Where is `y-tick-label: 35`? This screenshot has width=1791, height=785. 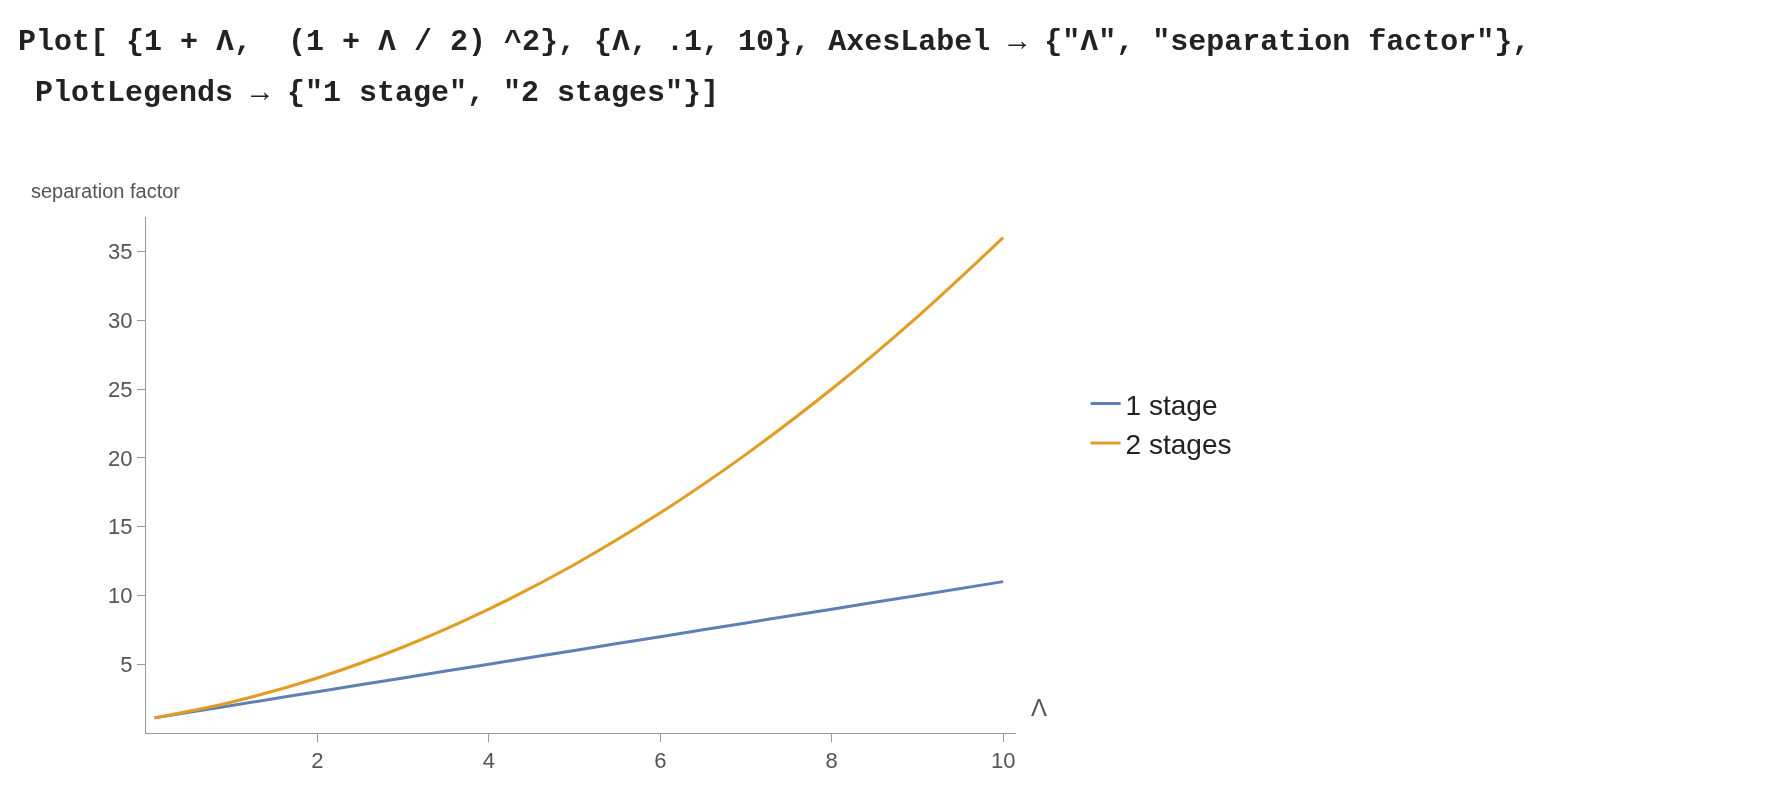
y-tick-label: 35 is located at coordinates (120, 252).